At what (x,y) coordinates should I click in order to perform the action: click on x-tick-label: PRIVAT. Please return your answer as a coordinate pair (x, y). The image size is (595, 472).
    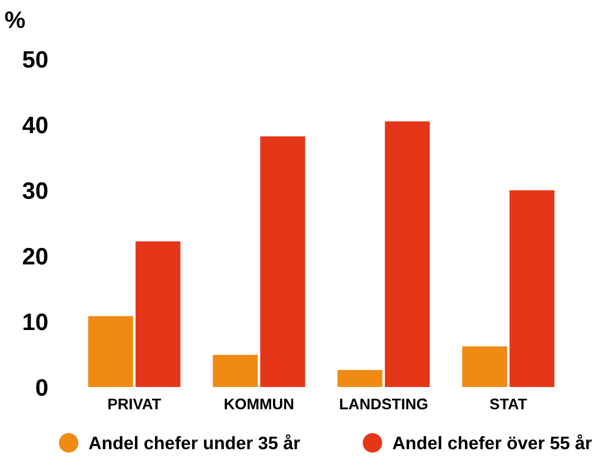
    Looking at the image, I should click on (135, 404).